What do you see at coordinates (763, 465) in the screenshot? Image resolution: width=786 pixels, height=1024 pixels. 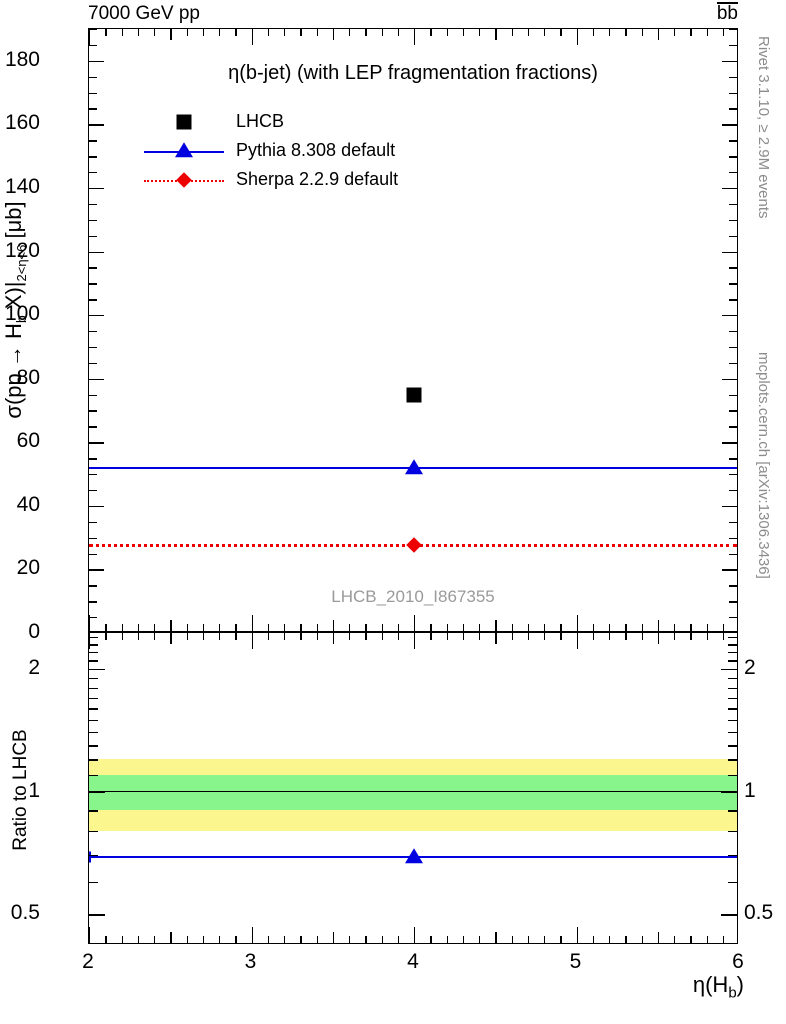 I see `mcplots-source-note: mcplots.cern.ch [arXiv:1306.3436]` at bounding box center [763, 465].